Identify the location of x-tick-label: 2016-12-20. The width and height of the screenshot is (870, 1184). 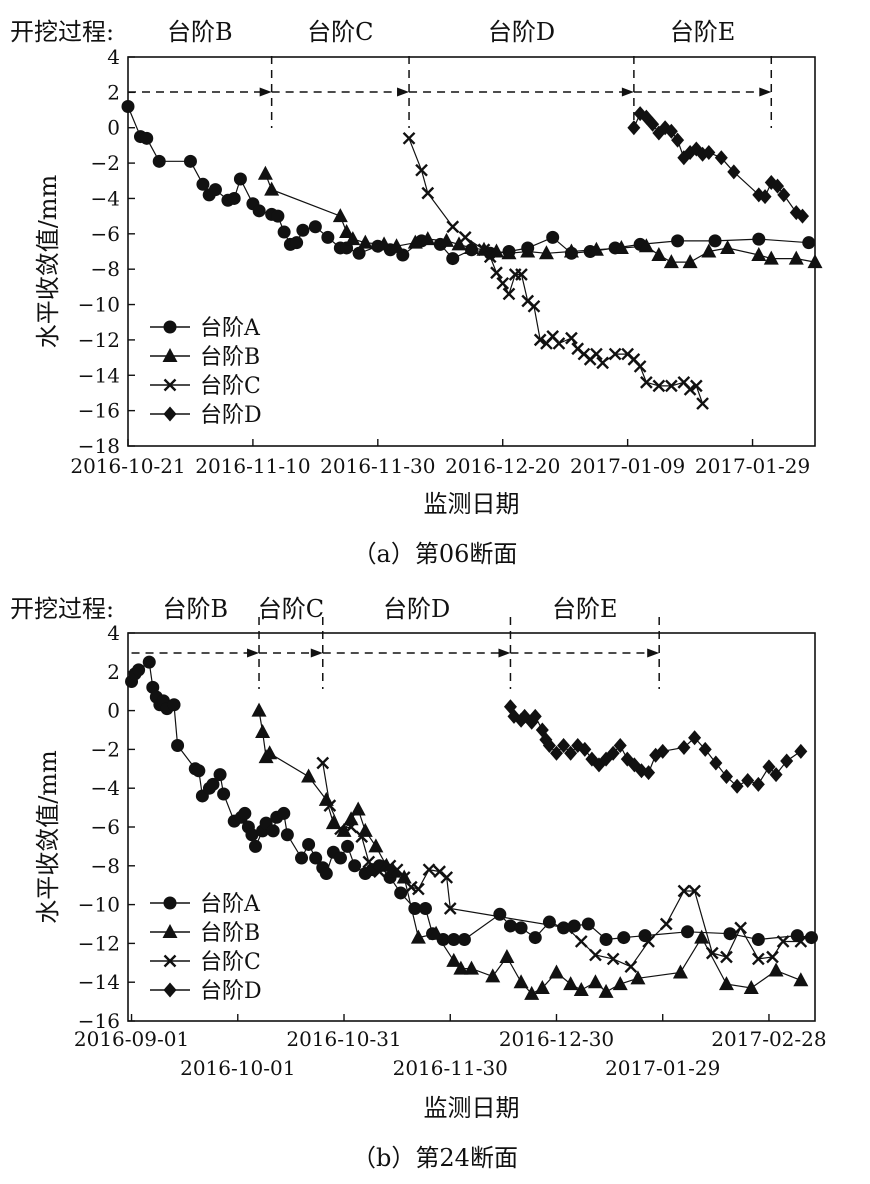
(502, 466).